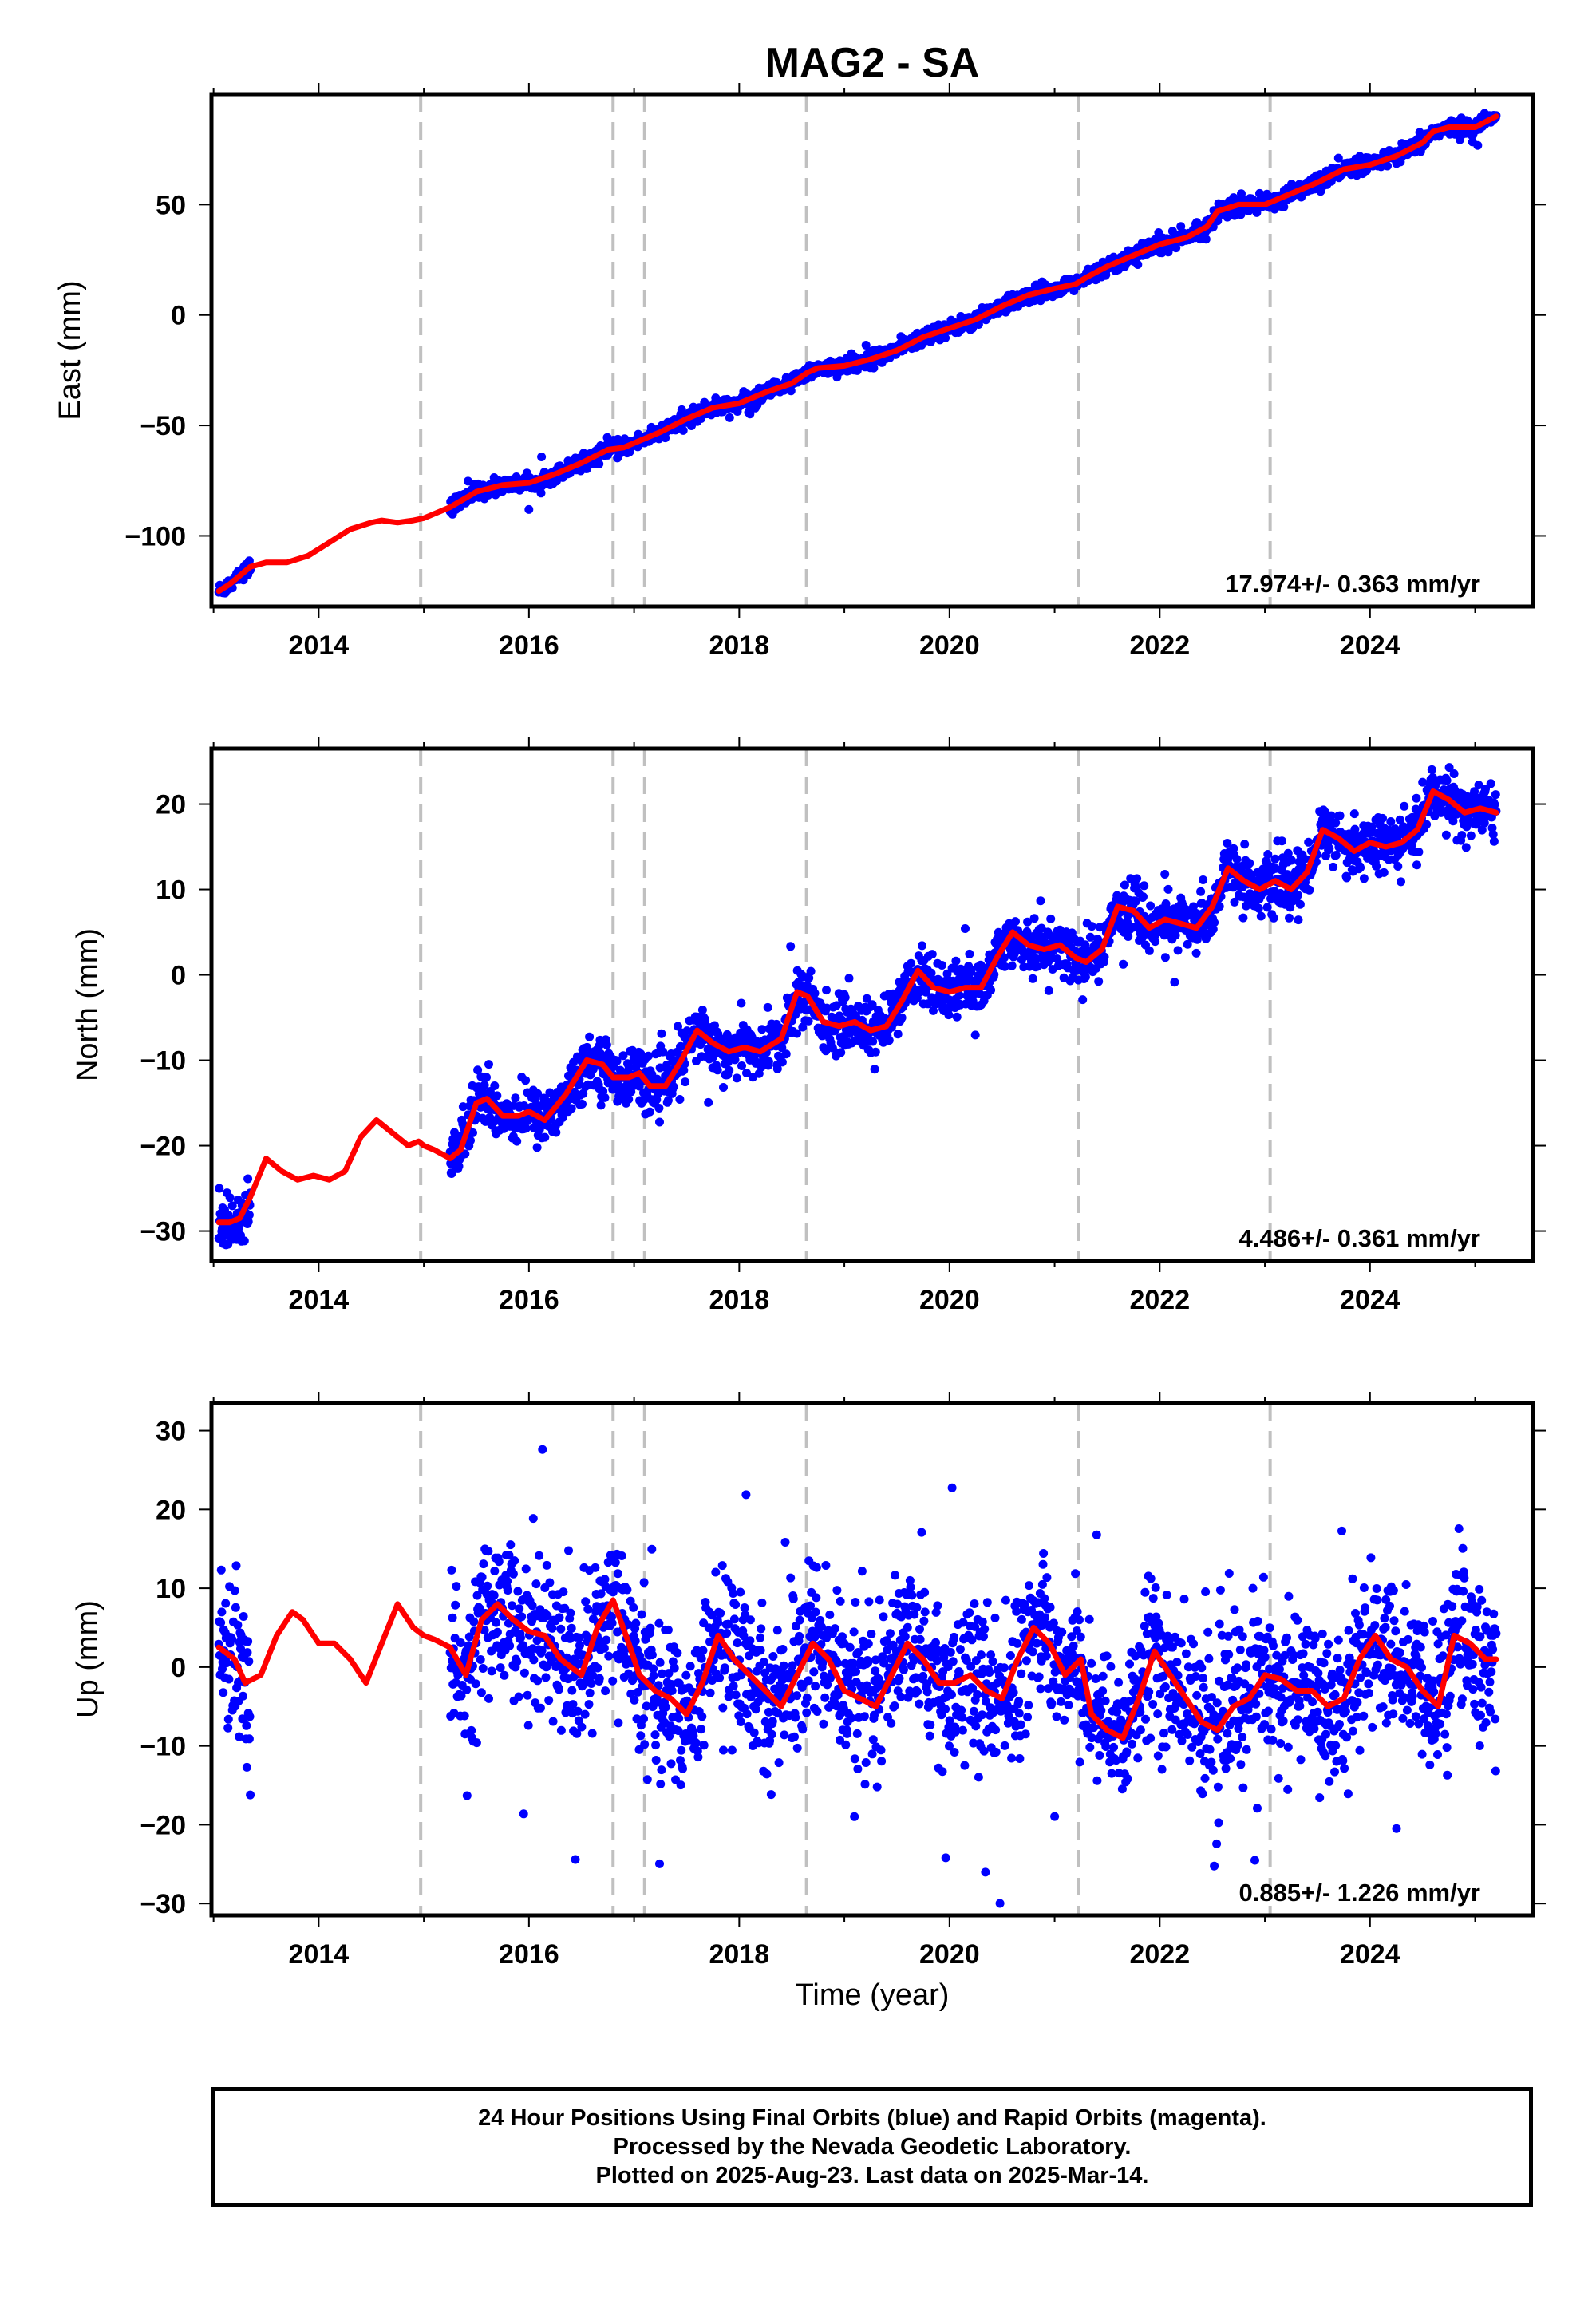  I want to click on x-tick-label: 2020, so click(949, 1300).